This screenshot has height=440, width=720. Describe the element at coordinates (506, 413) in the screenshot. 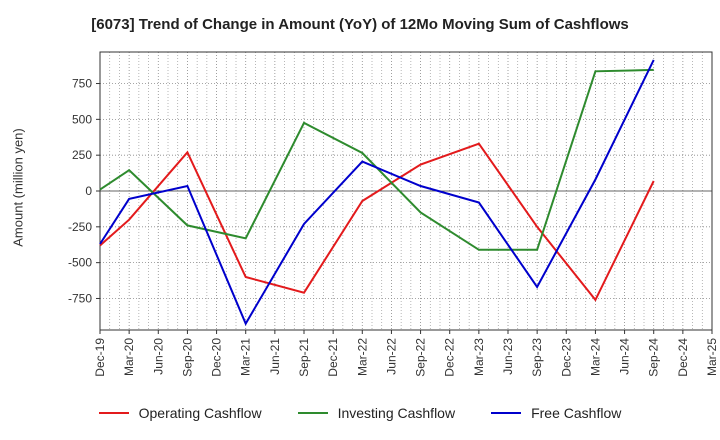

I see `legend-swatch-free` at that location.